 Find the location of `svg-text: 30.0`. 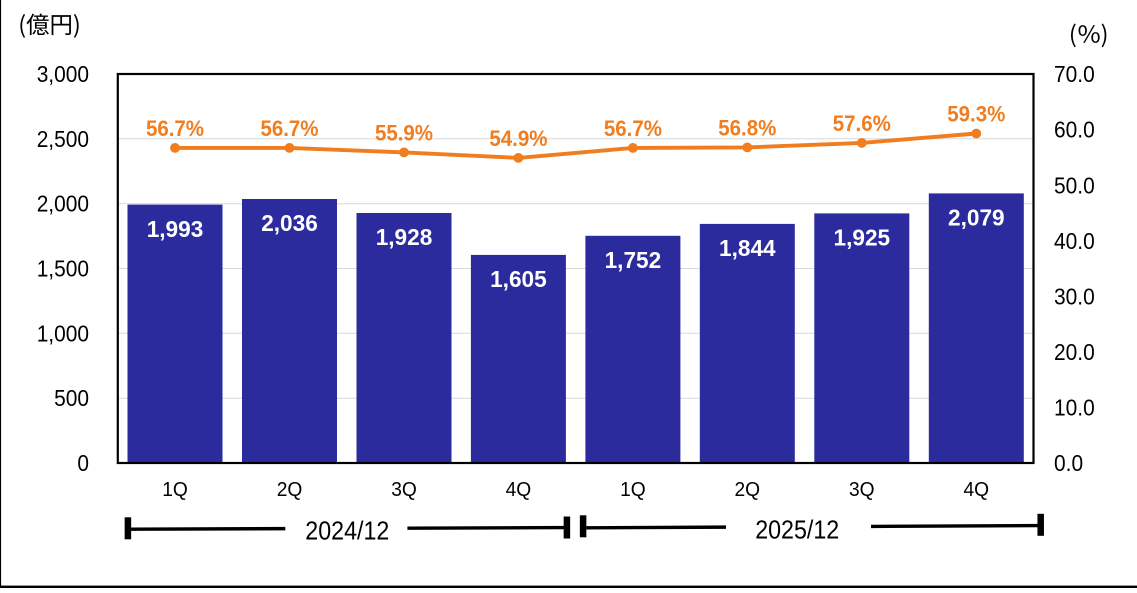

svg-text: 30.0 is located at coordinates (1074, 296).